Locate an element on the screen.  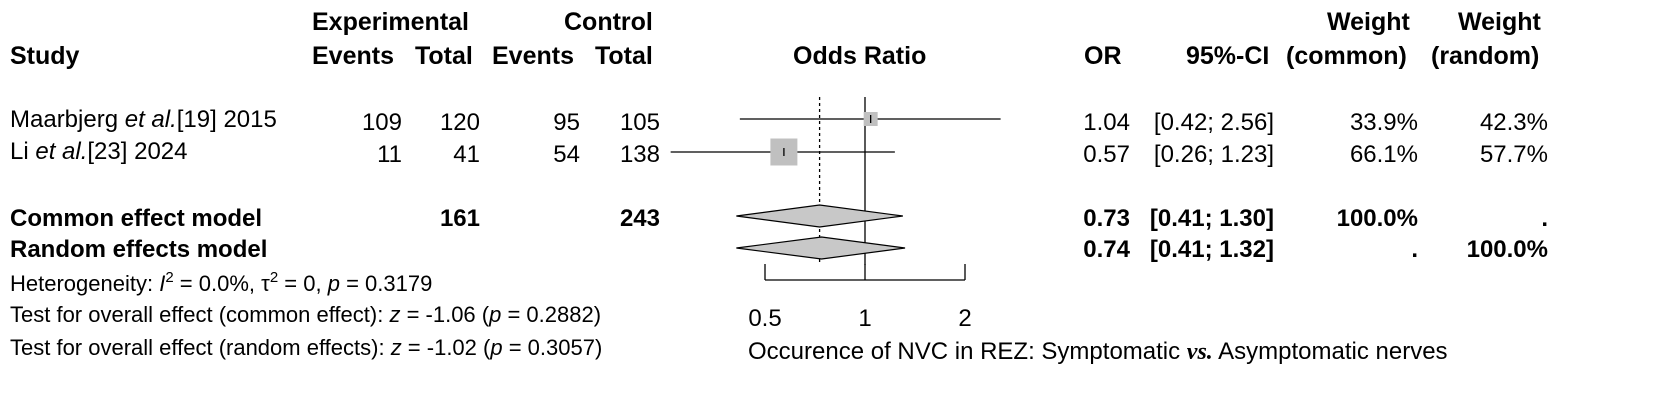
header-experimental: Experimental is located at coordinates (391, 22).